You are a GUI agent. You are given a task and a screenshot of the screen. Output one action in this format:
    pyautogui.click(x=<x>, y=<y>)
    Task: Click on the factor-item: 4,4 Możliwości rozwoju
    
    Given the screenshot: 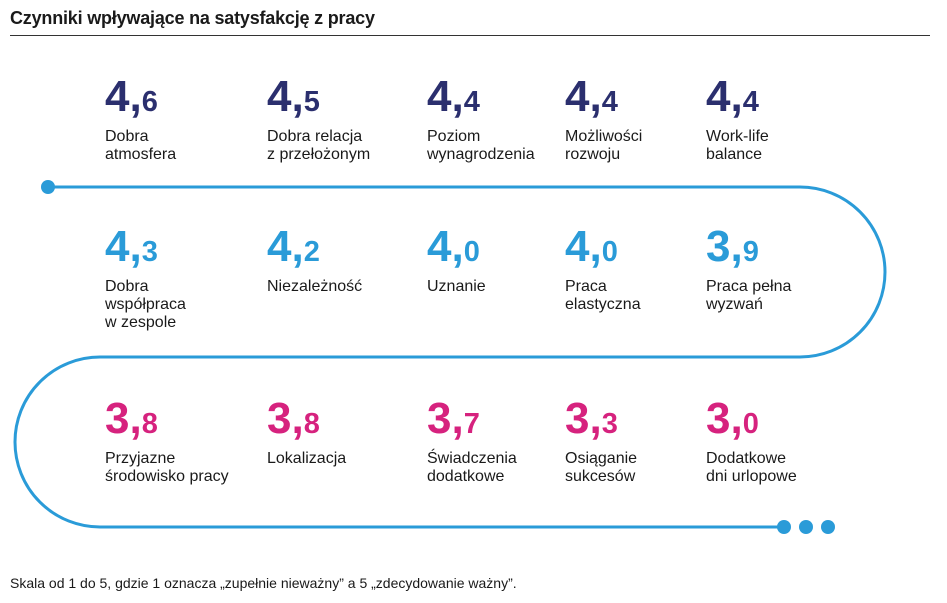 What is the action you would take?
    pyautogui.click(x=640, y=119)
    